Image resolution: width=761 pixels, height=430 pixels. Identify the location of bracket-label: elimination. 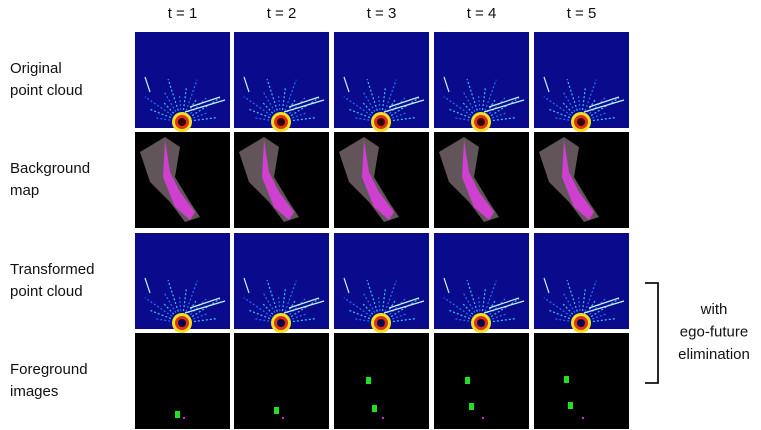
(714, 354).